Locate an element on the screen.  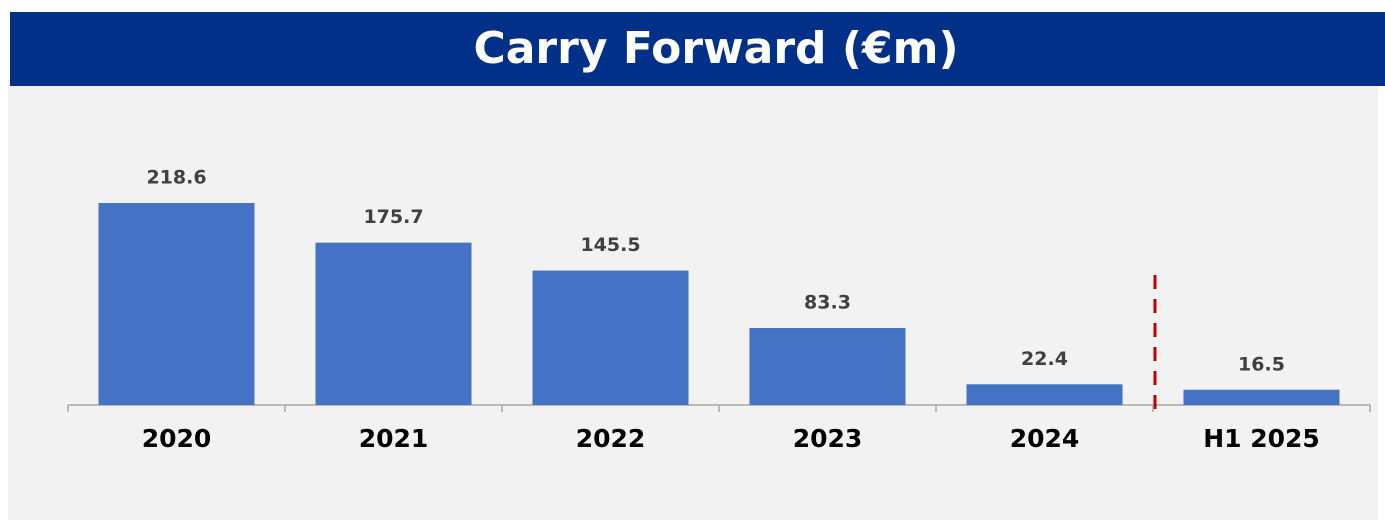
x-tick-label: H1 2025 is located at coordinates (1261, 438).